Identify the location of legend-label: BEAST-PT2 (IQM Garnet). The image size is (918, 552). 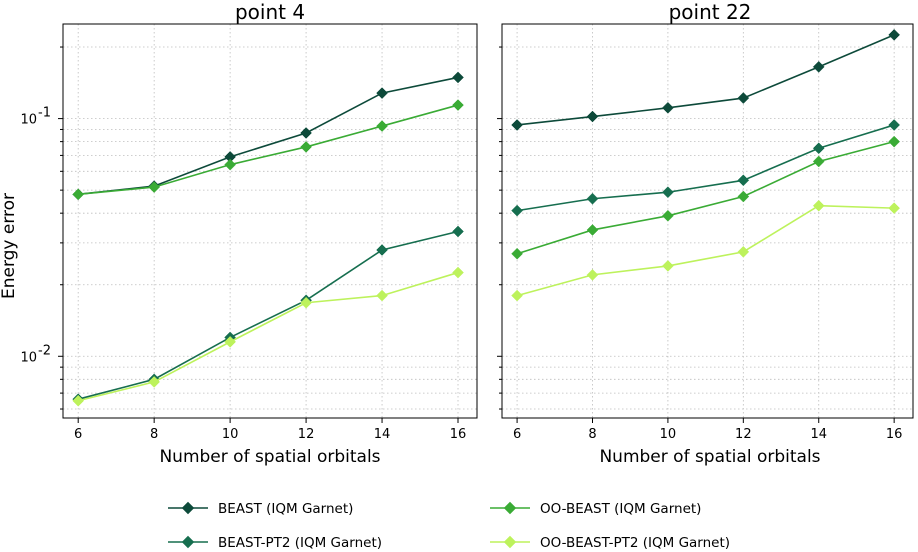
(300, 543).